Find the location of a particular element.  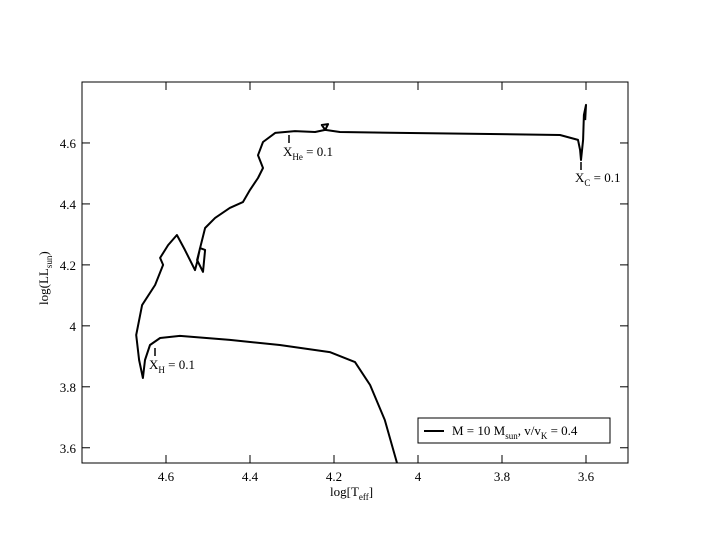

x-axis-label-part: ] is located at coordinates (371, 491).